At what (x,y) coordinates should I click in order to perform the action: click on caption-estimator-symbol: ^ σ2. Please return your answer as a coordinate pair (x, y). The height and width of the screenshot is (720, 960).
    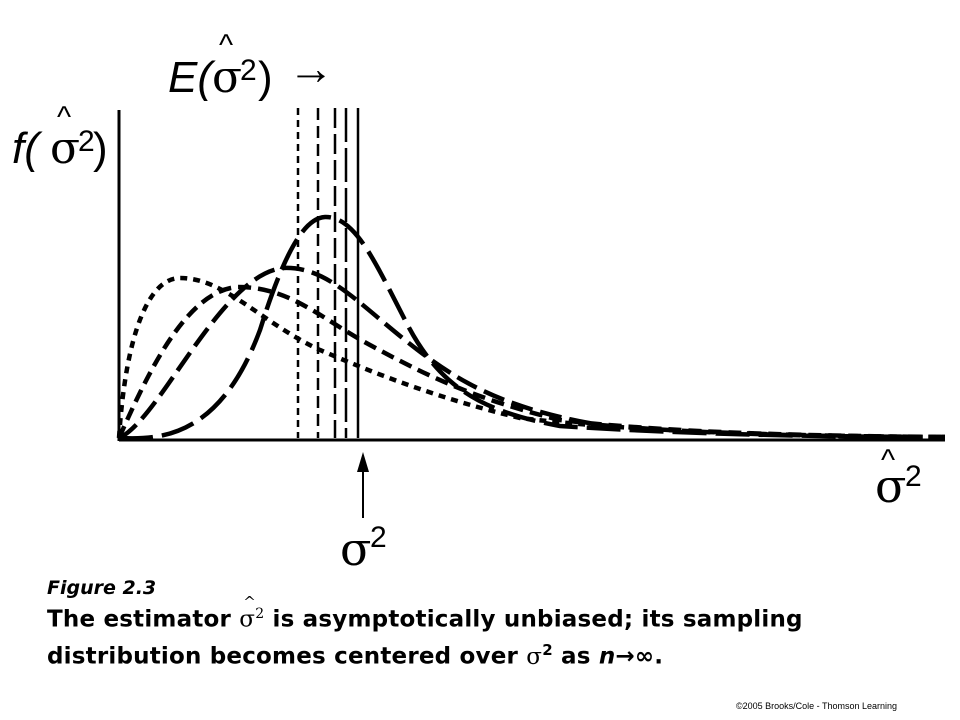
    Looking at the image, I should click on (252, 613).